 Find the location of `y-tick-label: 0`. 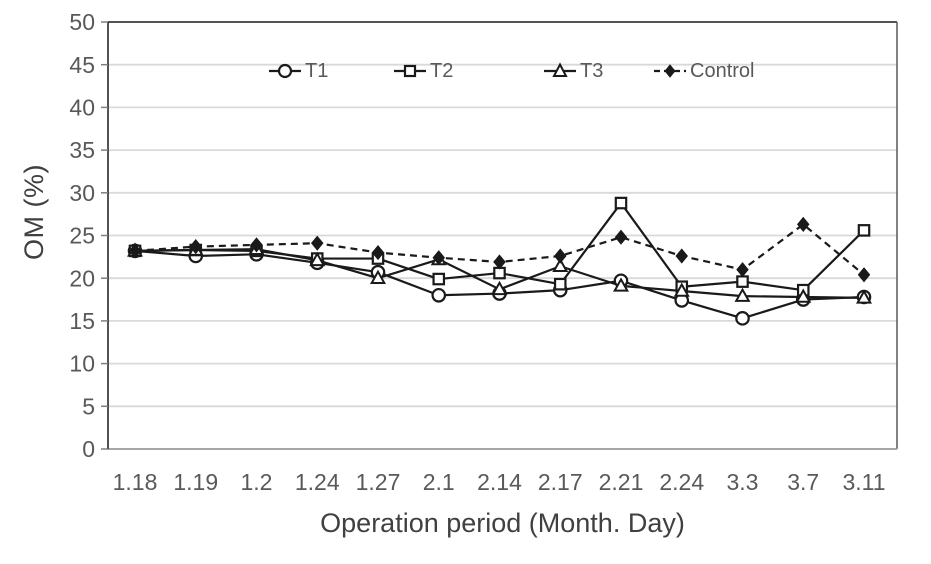

y-tick-label: 0 is located at coordinates (88, 449).